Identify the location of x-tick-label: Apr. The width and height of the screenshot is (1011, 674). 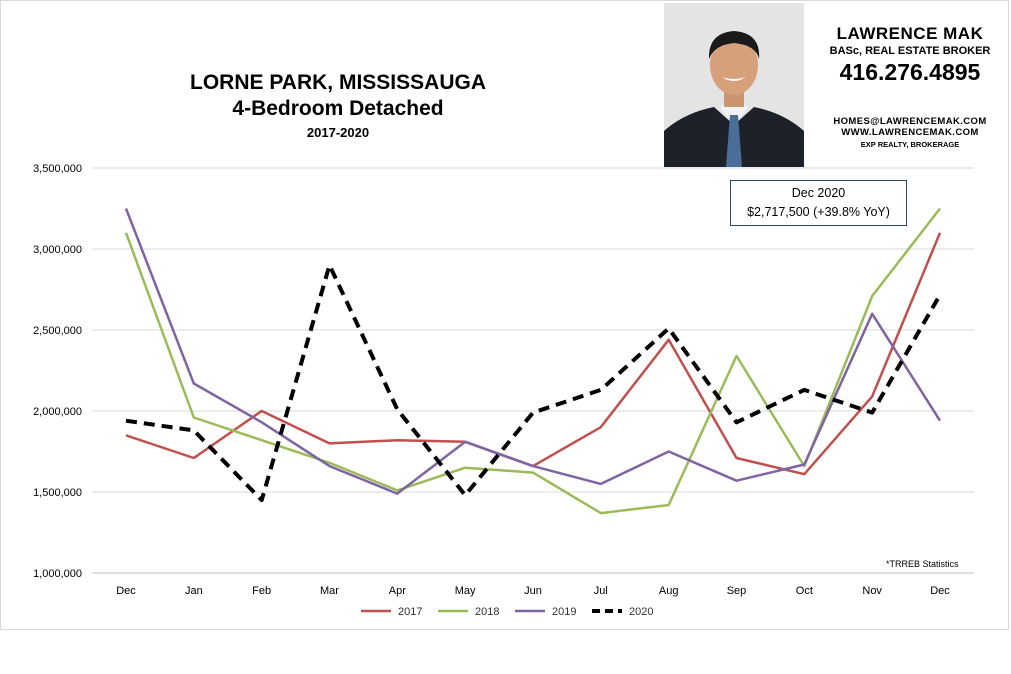
(397, 591).